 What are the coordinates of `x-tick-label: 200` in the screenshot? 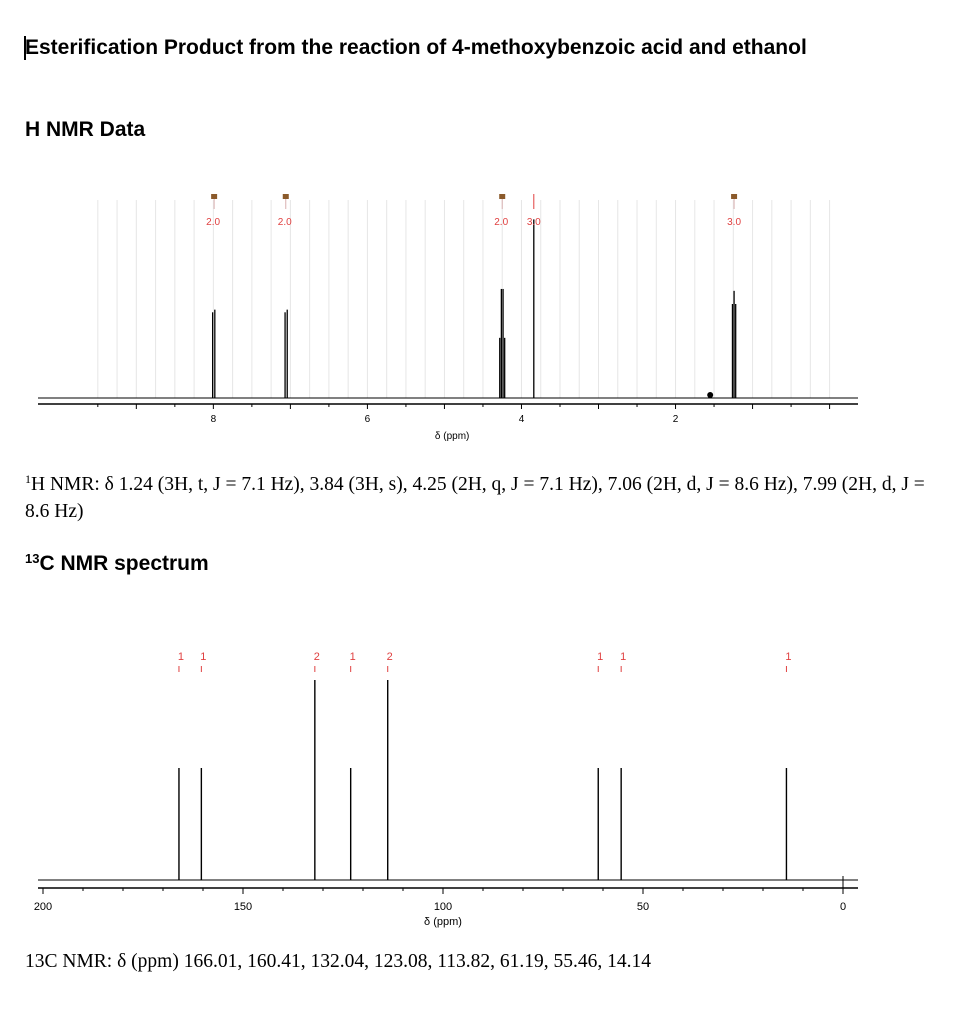 It's located at (43, 907).